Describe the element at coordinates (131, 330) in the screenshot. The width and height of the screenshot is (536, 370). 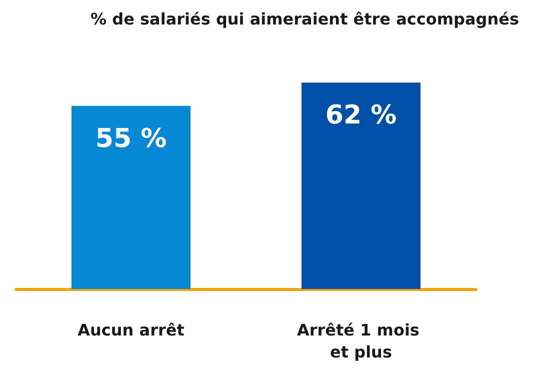
I see `x-tick-label: Aucun arrêt` at that location.